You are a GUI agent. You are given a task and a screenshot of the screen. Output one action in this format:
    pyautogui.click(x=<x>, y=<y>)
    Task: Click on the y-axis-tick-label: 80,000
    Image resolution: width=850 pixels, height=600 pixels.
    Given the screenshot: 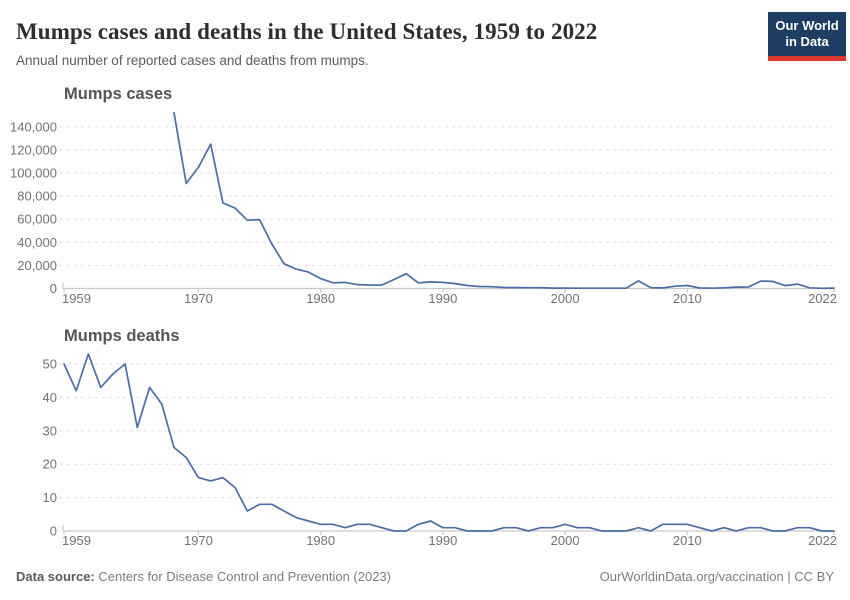 What is the action you would take?
    pyautogui.click(x=37, y=196)
    